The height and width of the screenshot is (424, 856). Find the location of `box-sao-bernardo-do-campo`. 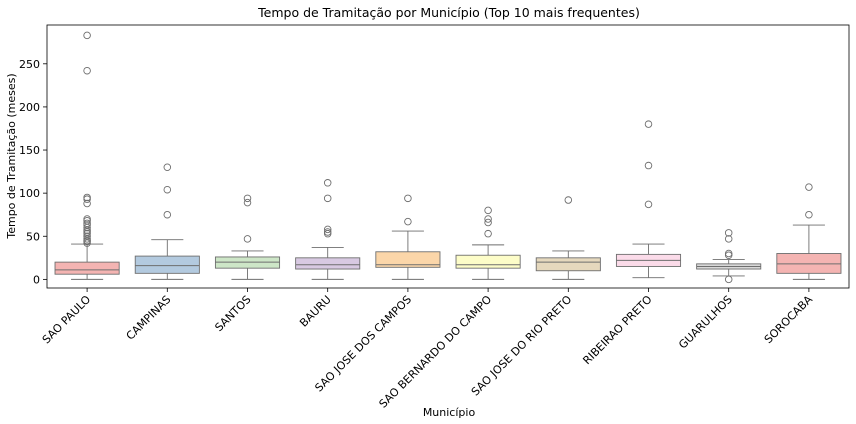

box-sao-bernardo-do-campo is located at coordinates (488, 243).